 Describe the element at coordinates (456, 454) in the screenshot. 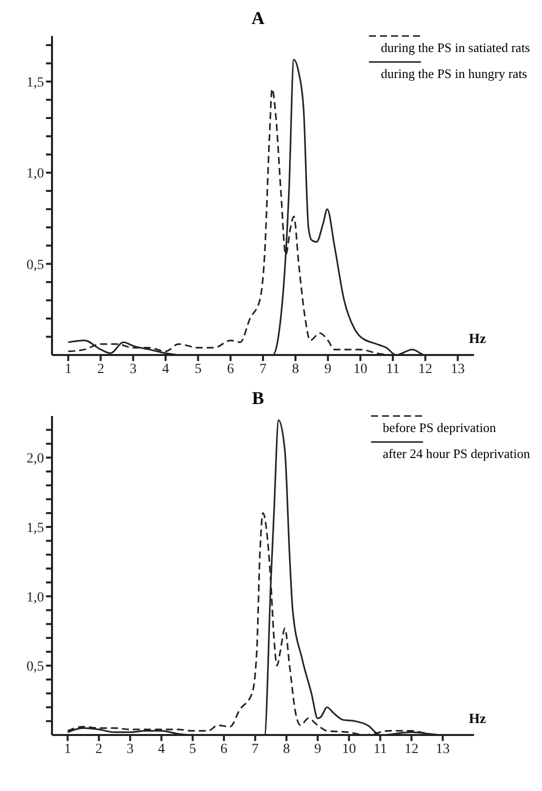

I see `legend-label: after 24 hour PS deprivation` at that location.